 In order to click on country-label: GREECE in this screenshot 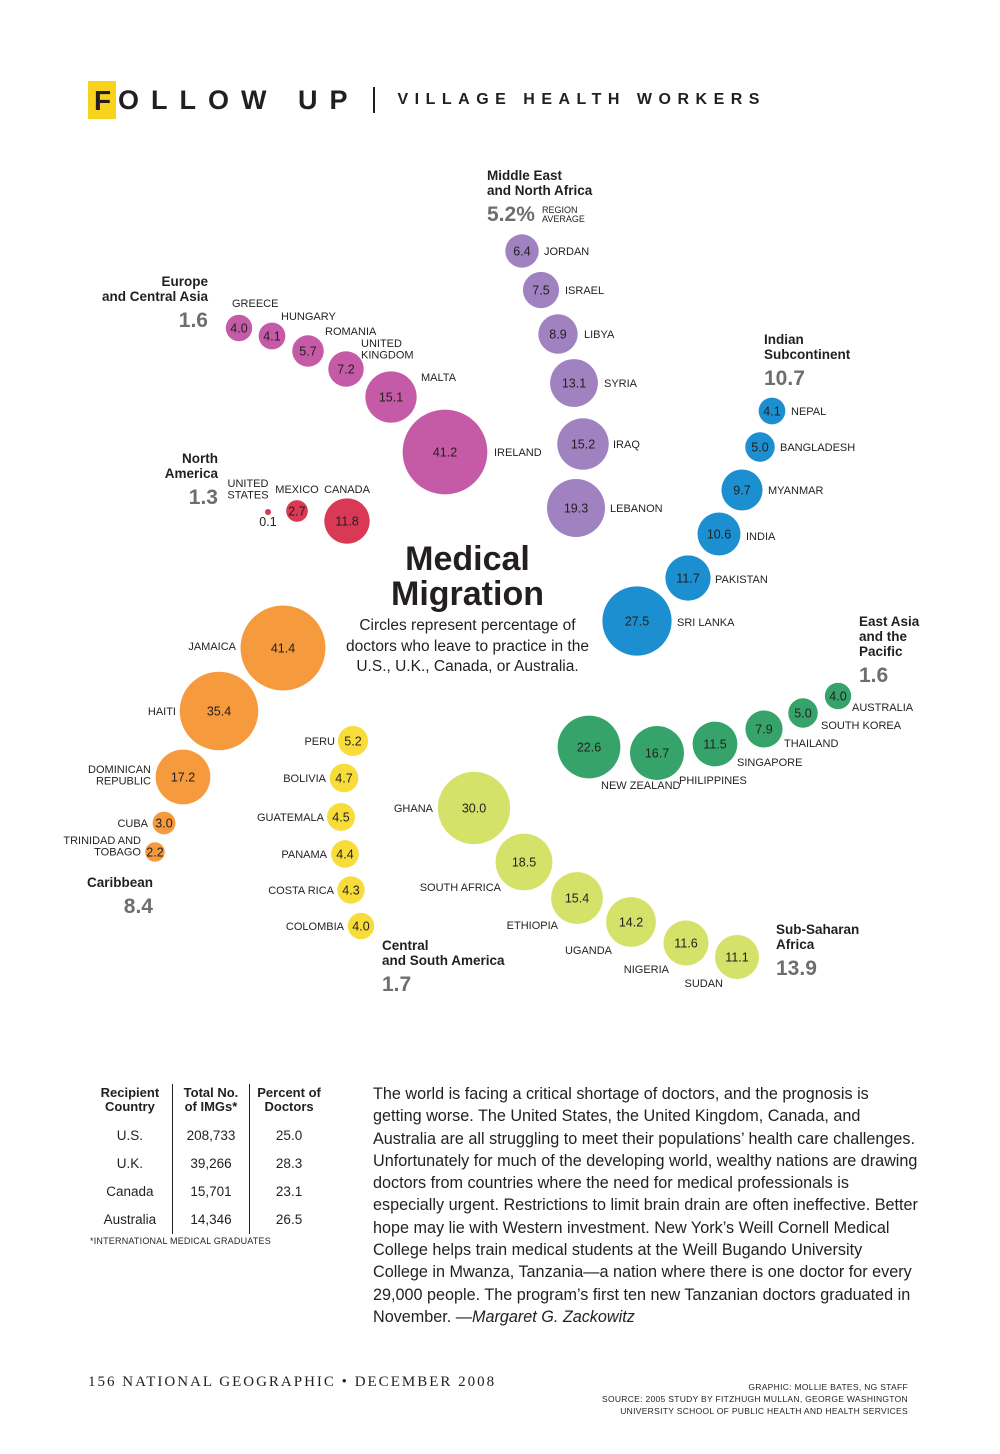, I will do `click(255, 304)`.